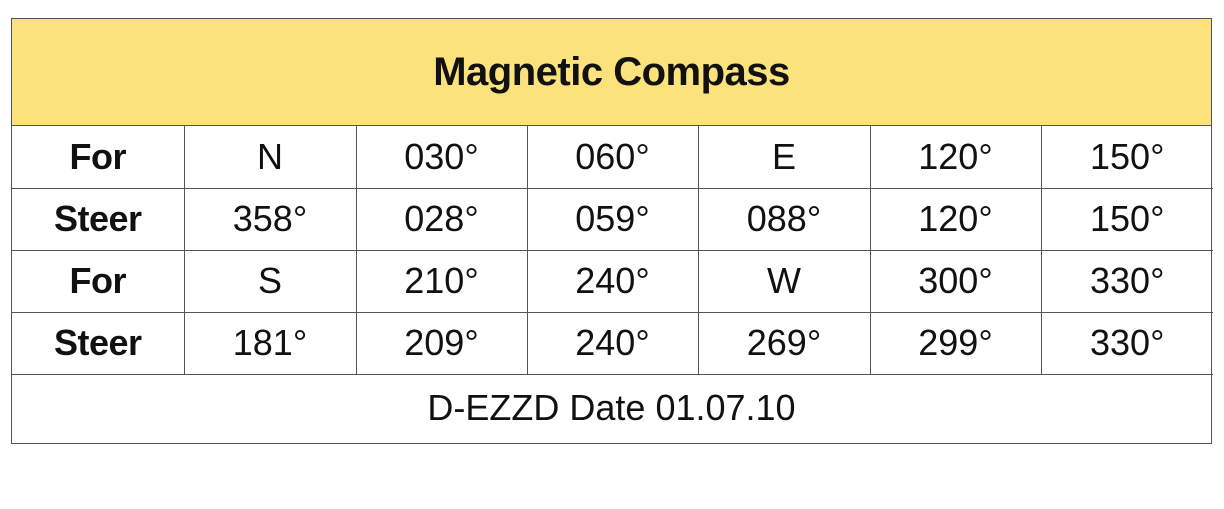  I want to click on table-cell: 059°, so click(613, 219).